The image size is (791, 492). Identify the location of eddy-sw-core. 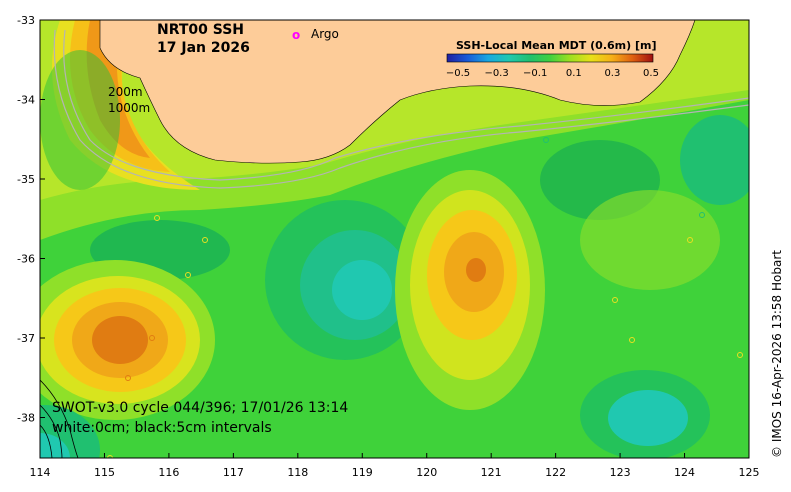
(120, 340).